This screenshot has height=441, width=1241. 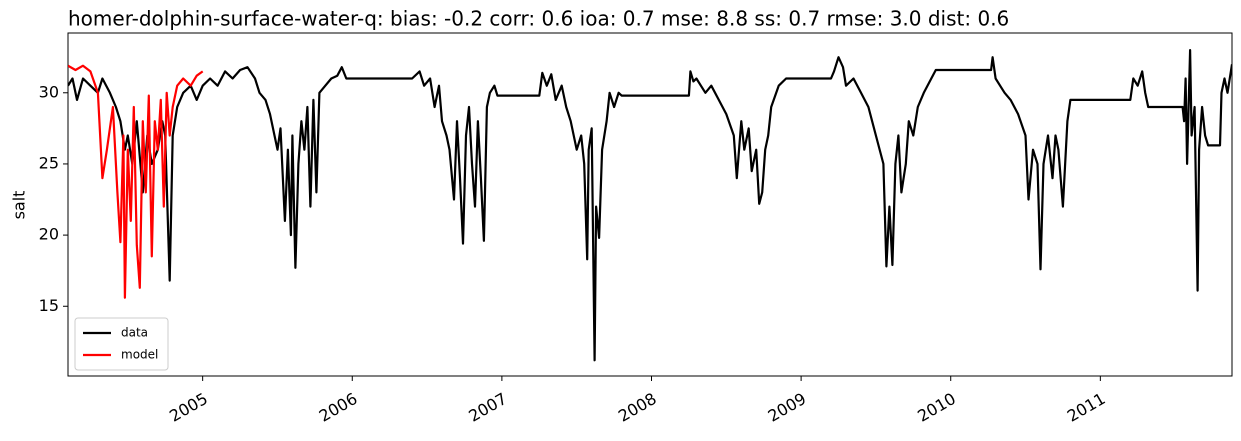 I want to click on legend-label: model, so click(x=139, y=355).